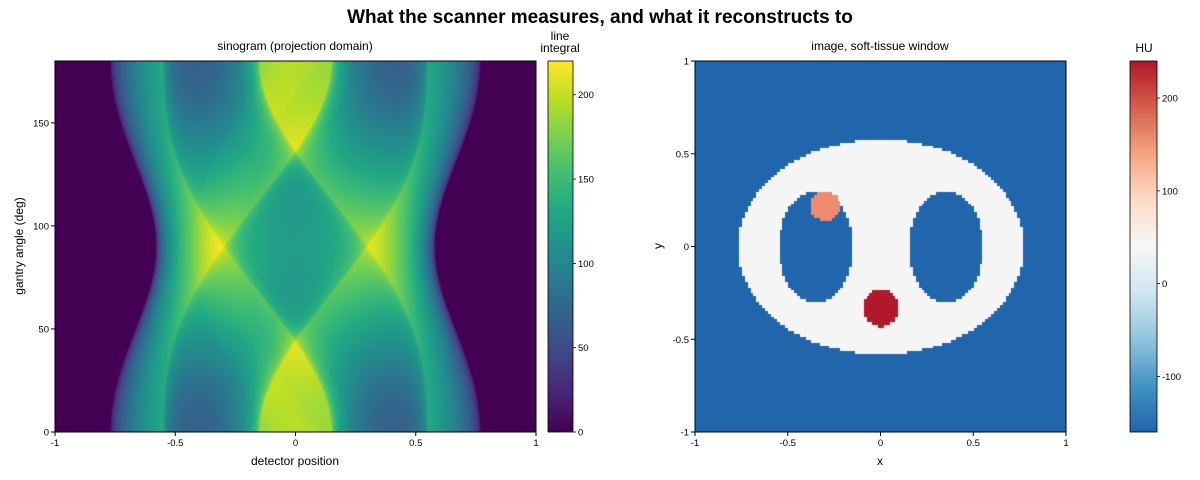 The width and height of the screenshot is (1200, 480). Describe the element at coordinates (685, 433) in the screenshot. I see `y-tick-label: -1` at that location.